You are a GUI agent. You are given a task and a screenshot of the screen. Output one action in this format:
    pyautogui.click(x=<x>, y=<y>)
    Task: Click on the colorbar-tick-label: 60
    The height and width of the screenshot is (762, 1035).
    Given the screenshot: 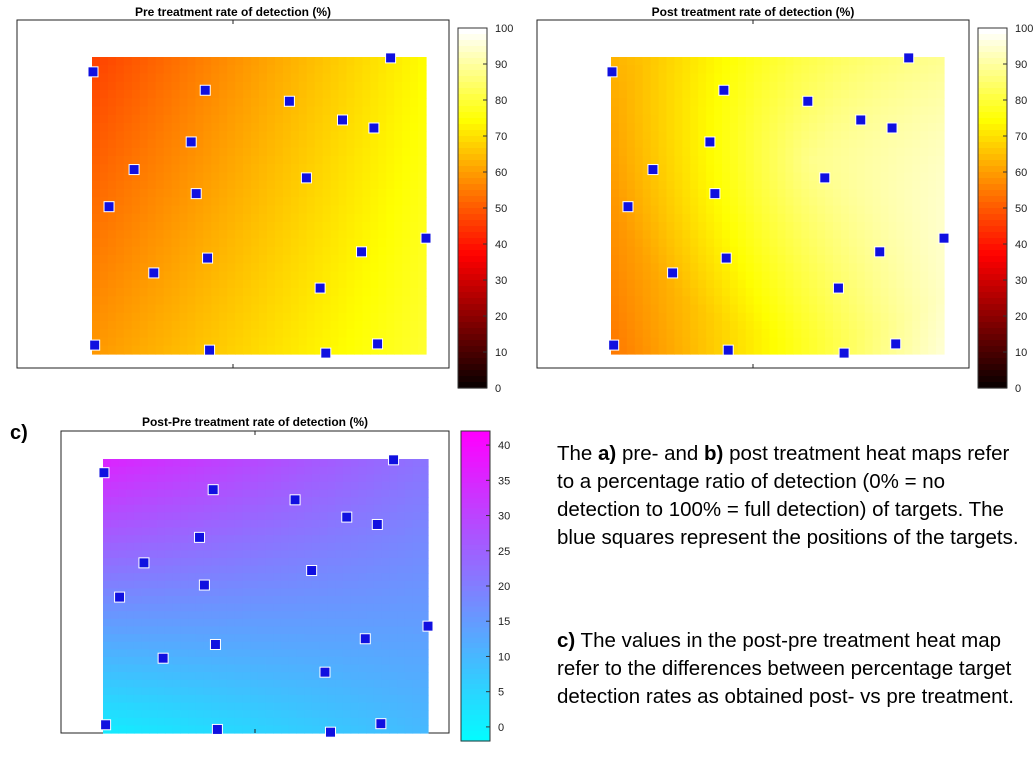 What is the action you would take?
    pyautogui.click(x=1021, y=173)
    